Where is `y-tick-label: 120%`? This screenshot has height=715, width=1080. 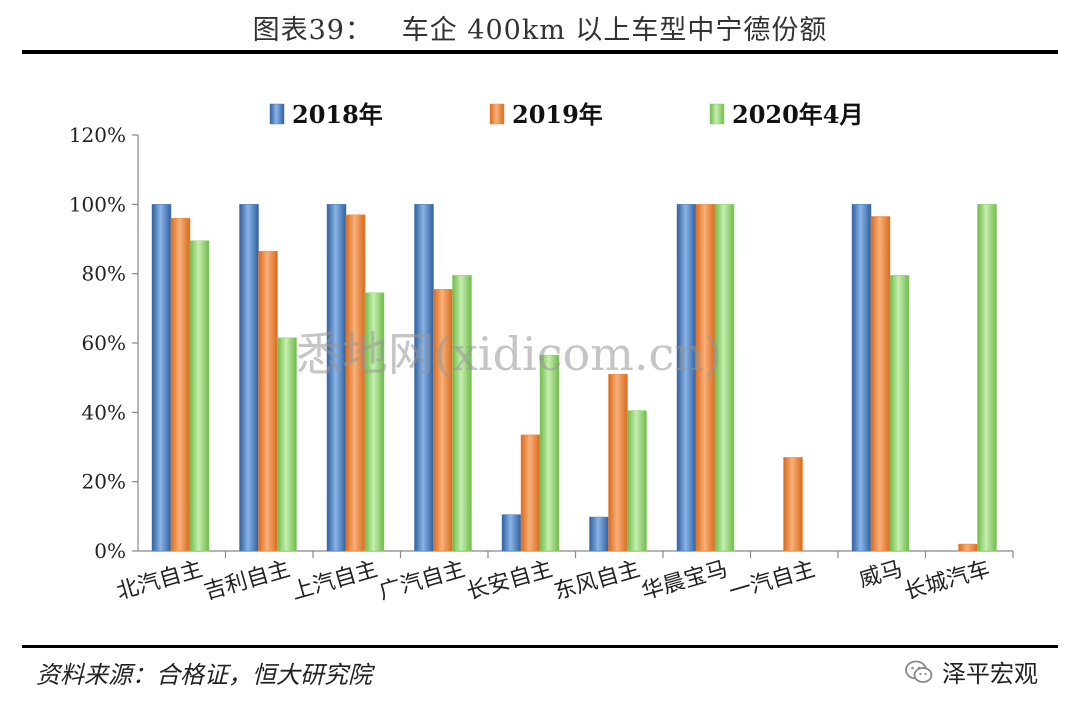 y-tick-label: 120% is located at coordinates (97, 135).